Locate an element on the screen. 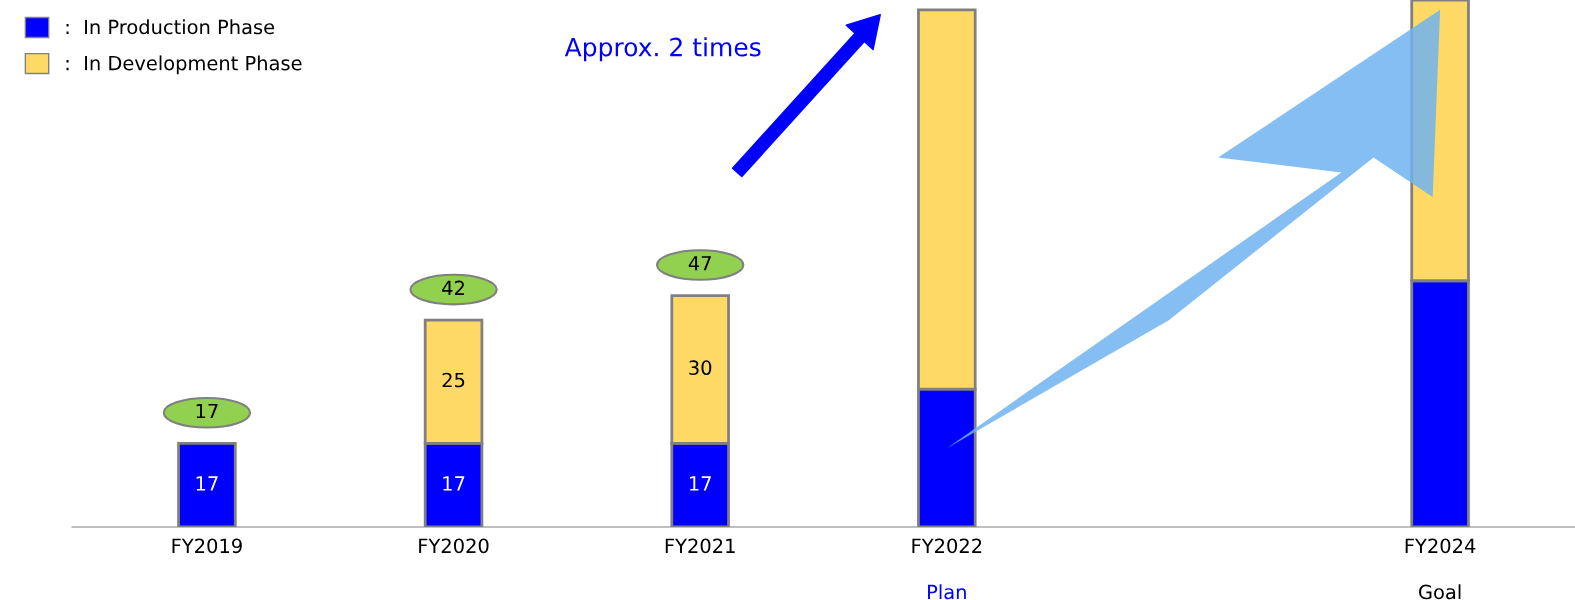 The width and height of the screenshot is (1575, 600). x-tick-label: FY2019 is located at coordinates (207, 546).